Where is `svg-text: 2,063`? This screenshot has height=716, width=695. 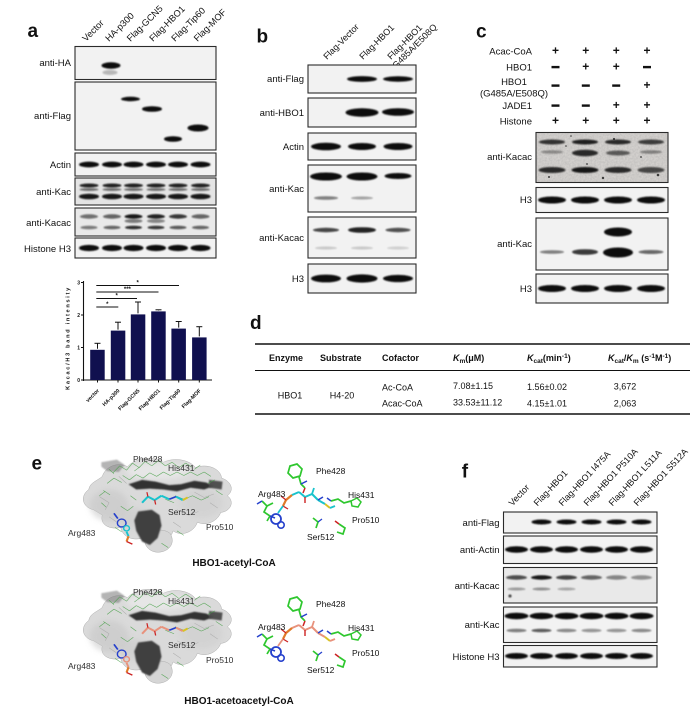
svg-text: 2,063 is located at coordinates (625, 404).